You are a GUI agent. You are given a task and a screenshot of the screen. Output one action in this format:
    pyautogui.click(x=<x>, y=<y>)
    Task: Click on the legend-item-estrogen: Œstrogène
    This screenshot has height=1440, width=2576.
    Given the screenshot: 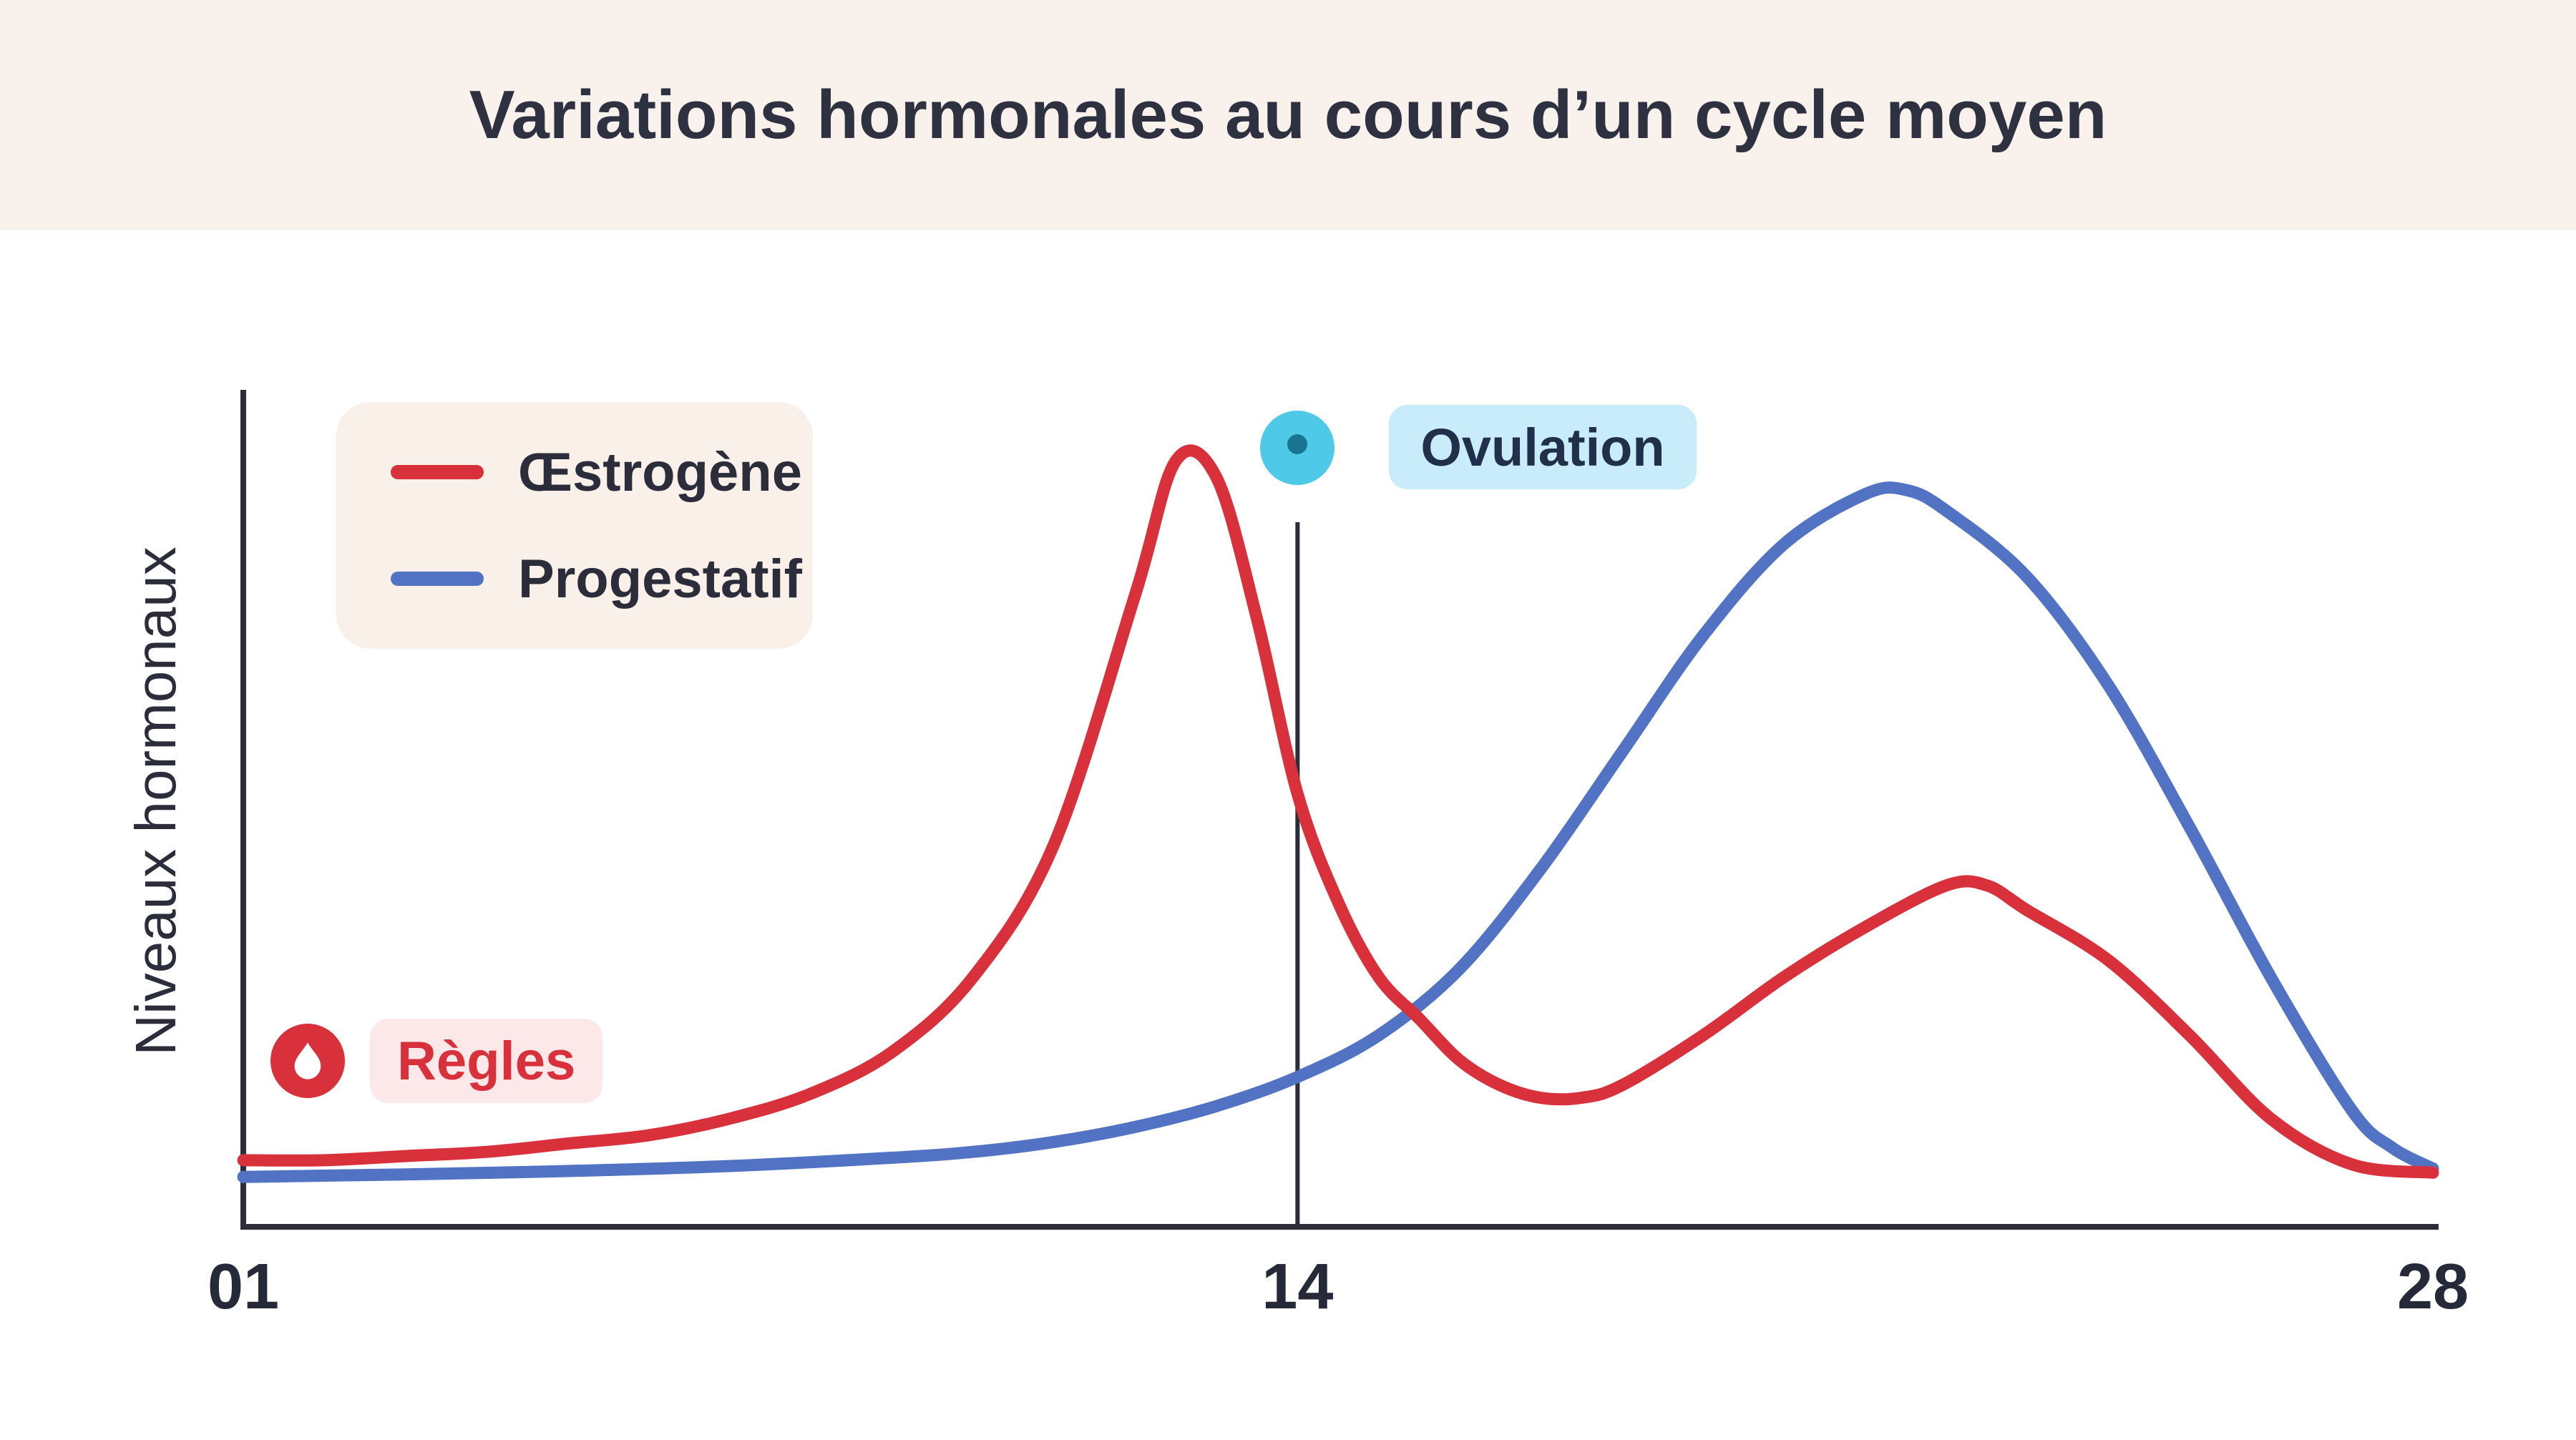 What is the action you would take?
    pyautogui.click(x=602, y=472)
    